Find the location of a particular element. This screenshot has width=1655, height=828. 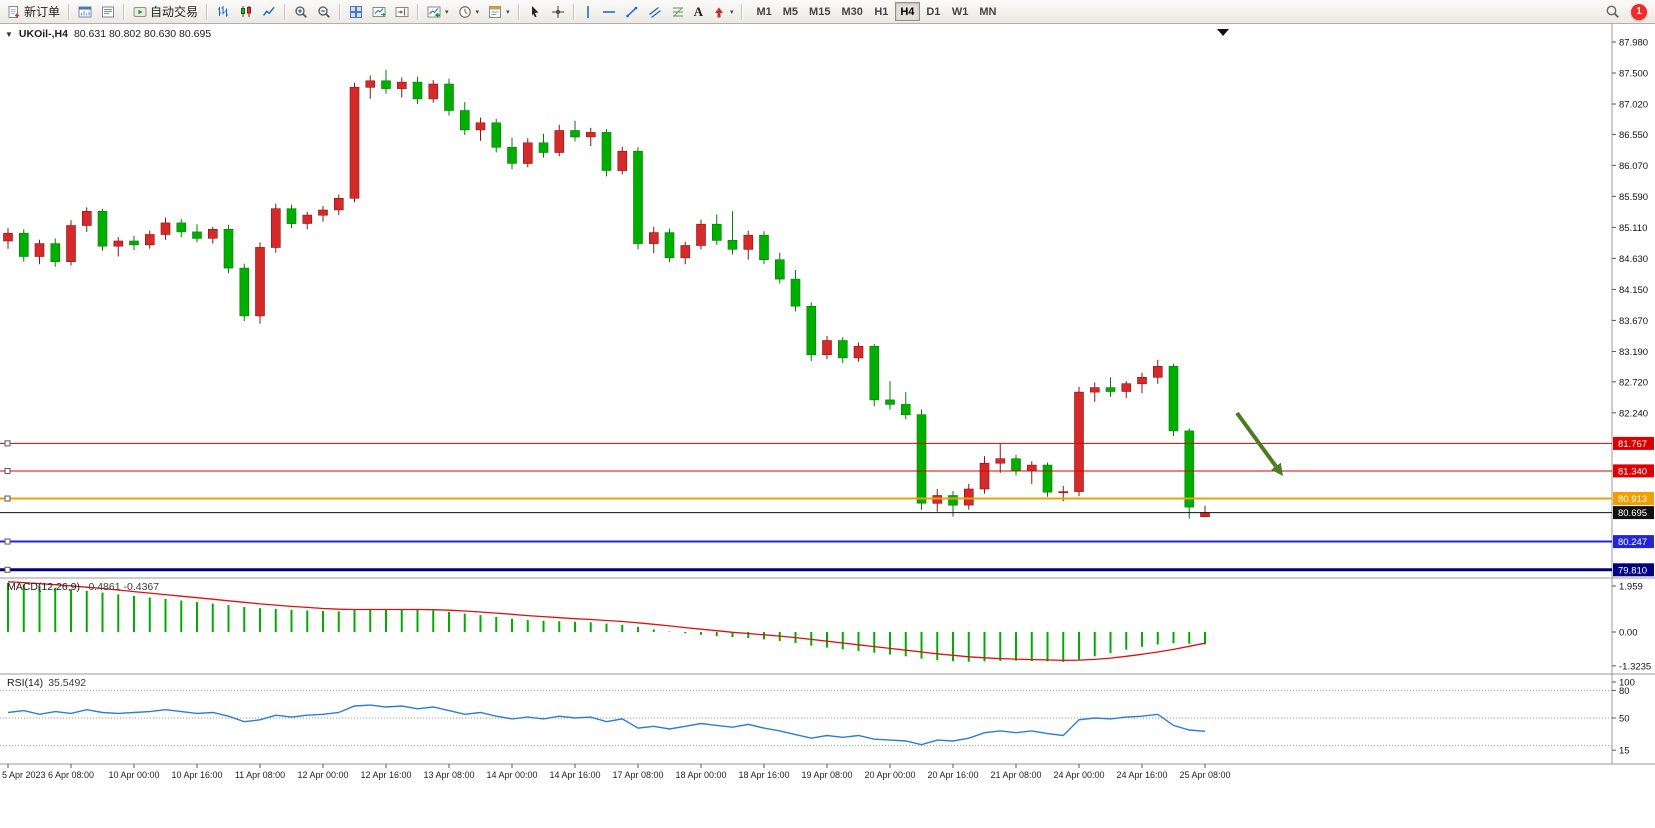

svg-text: 86.070 is located at coordinates (1633, 166).